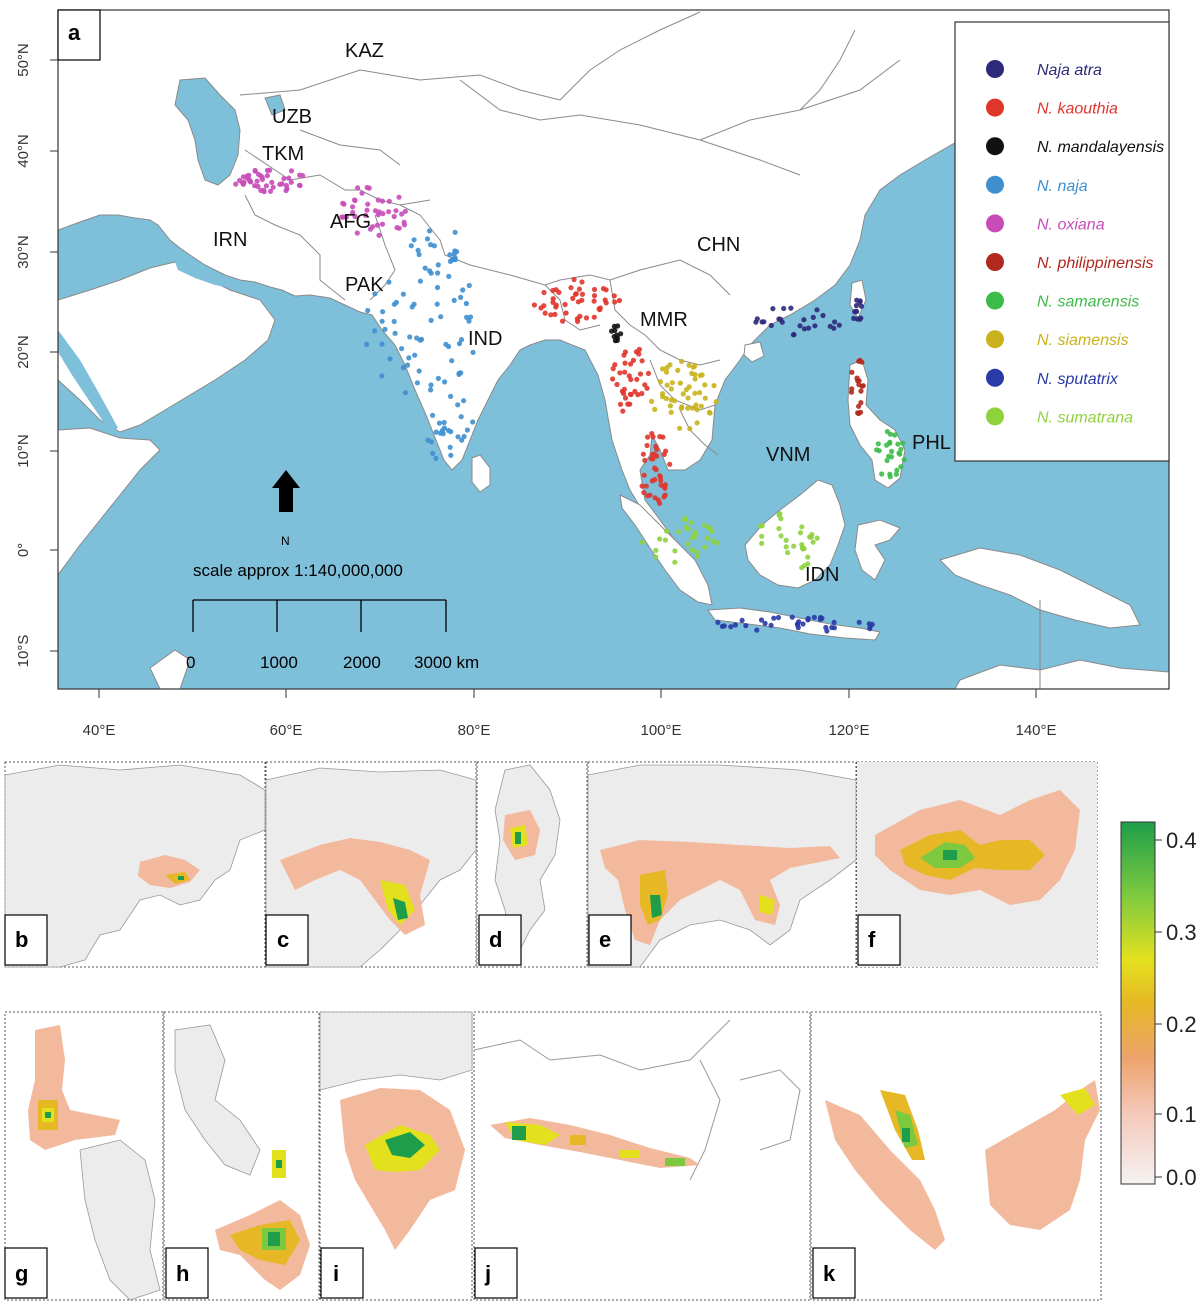 The height and width of the screenshot is (1310, 1200). Describe the element at coordinates (99, 730) in the screenshot. I see `lon-tick-label: 40°E` at that location.